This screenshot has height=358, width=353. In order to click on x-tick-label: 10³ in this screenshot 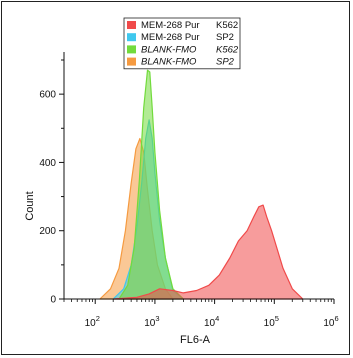, I will do `click(151, 321)`.